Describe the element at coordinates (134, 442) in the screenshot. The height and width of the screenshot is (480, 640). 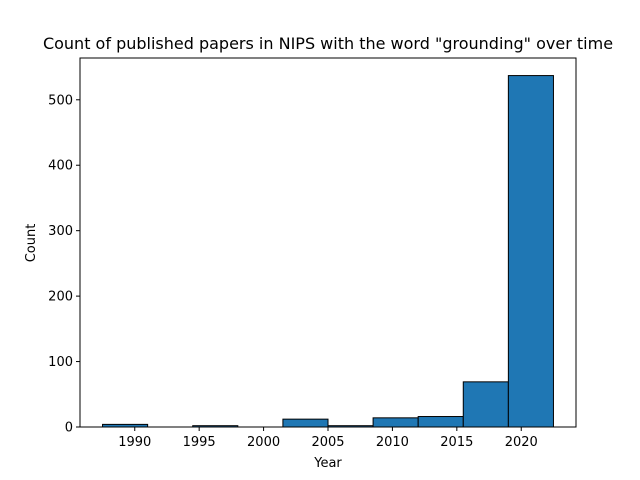
I see `x-tick-label: 1990` at that location.